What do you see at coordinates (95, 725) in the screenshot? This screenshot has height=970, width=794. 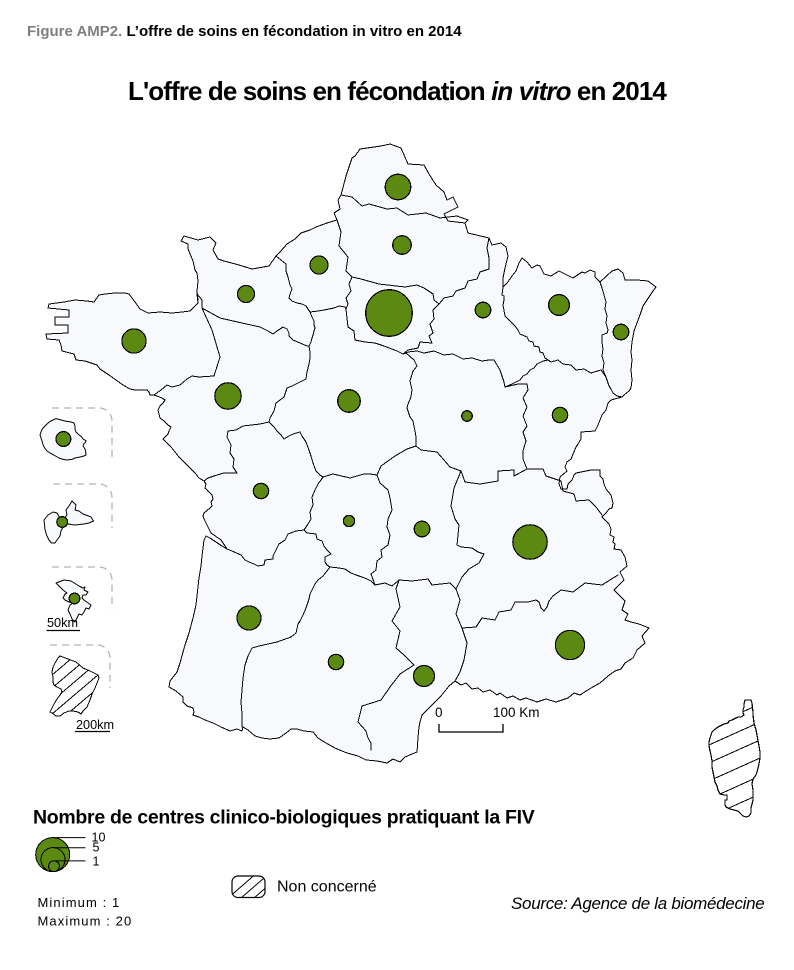 I see `svg-text: 200km` at bounding box center [95, 725].